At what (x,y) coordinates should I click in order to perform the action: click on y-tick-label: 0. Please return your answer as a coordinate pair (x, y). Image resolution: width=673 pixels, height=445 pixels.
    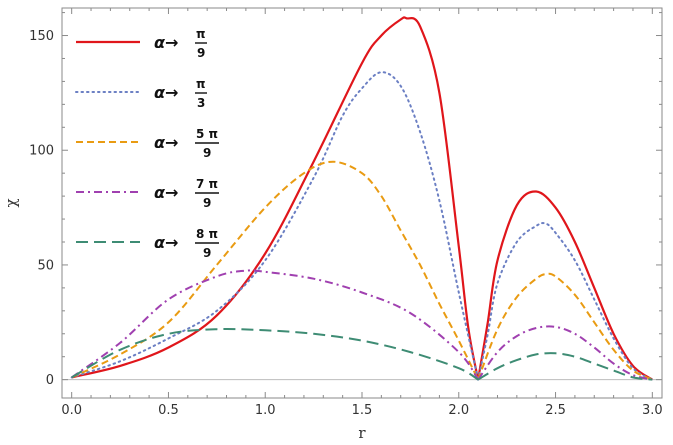
    Looking at the image, I should click on (50, 380).